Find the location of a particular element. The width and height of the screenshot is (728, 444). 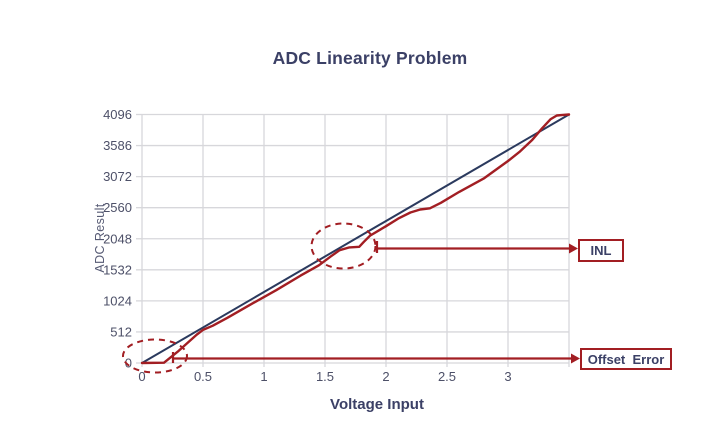

y-tick-label: 1532 is located at coordinates (117, 269).